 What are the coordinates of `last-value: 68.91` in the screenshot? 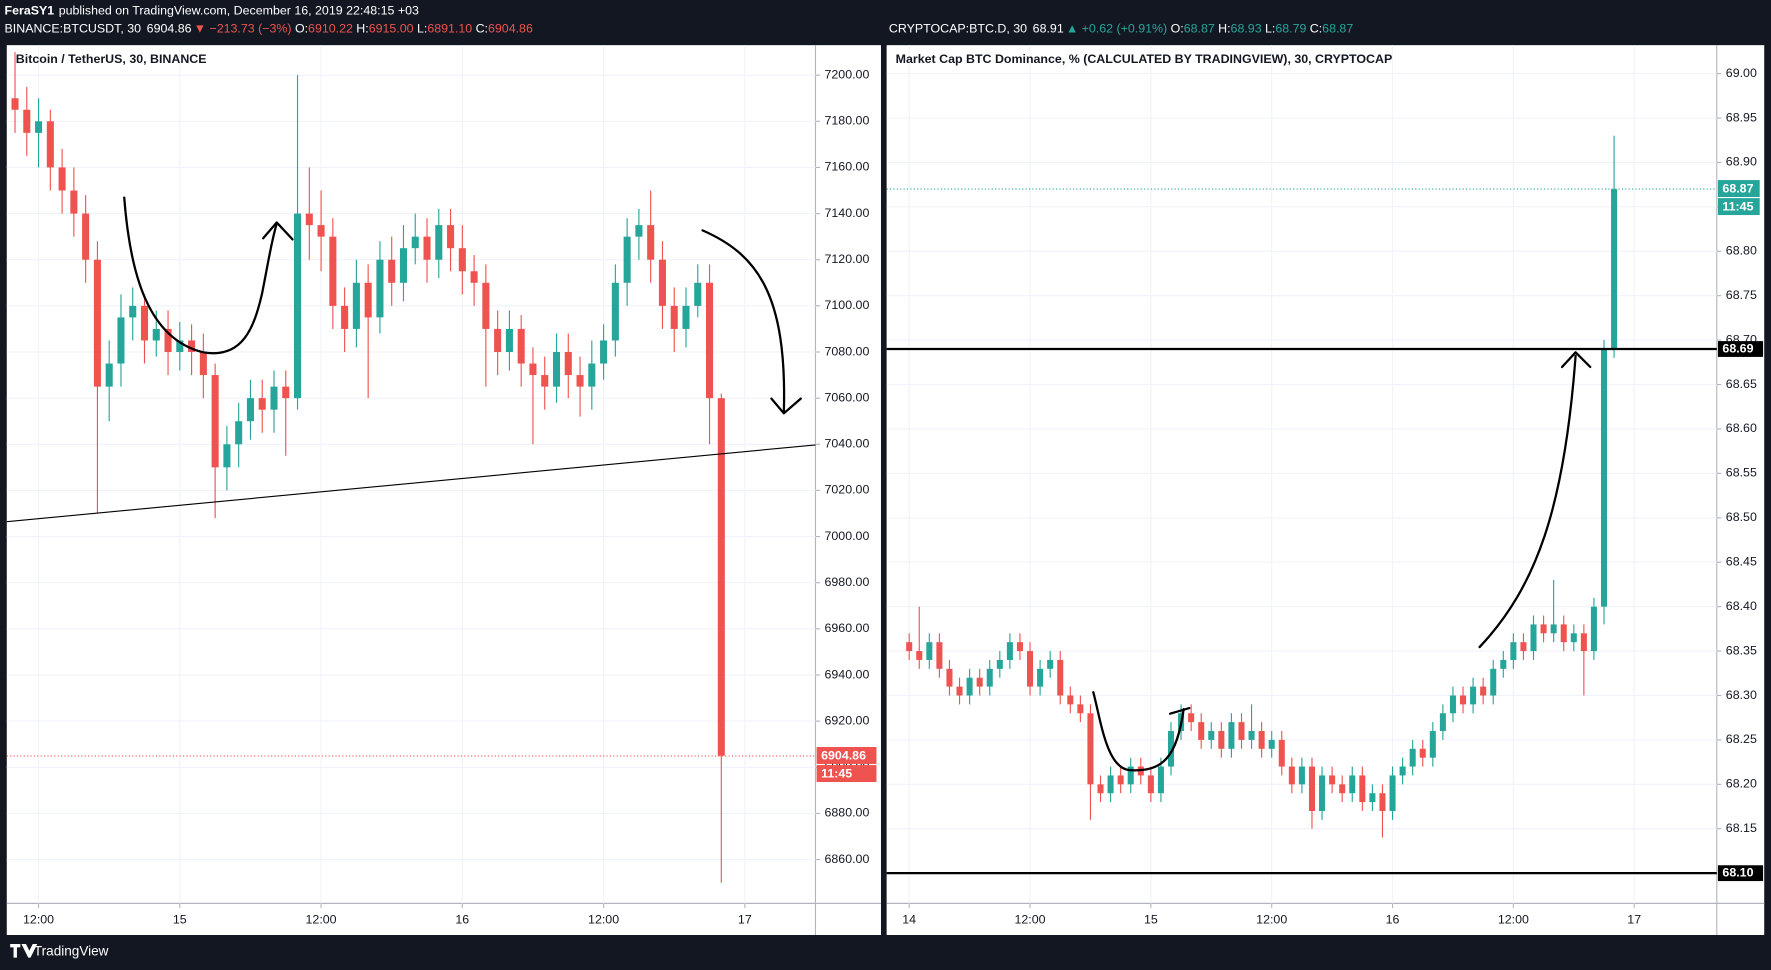 It's located at (1048, 29).